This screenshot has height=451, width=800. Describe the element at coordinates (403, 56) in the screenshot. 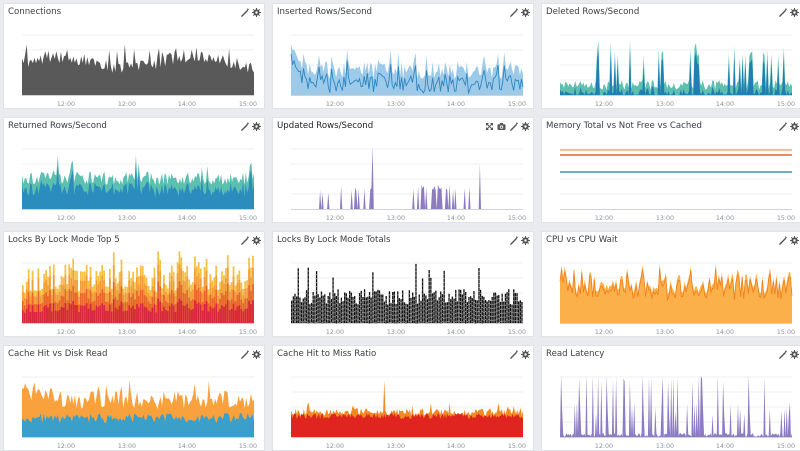

I see `panel-inserted-rows-second: Inserted Rows/Second 12:00 13:00 14:00 15:00` at that location.